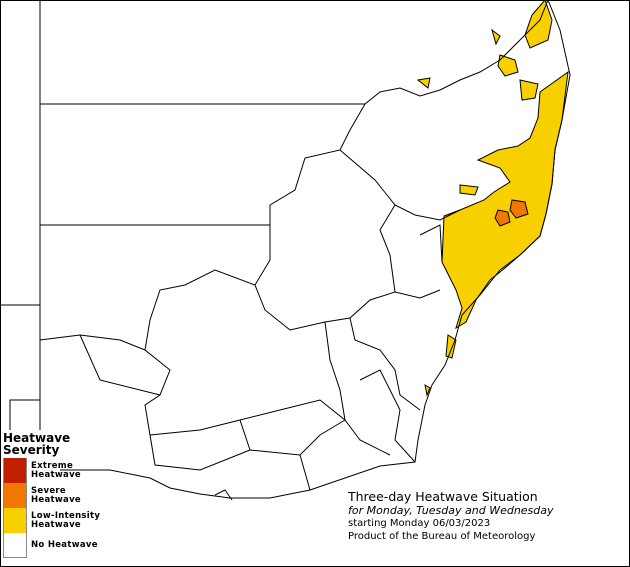  Describe the element at coordinates (56, 495) in the screenshot. I see `legend-label: Severe Heatwave` at that location.